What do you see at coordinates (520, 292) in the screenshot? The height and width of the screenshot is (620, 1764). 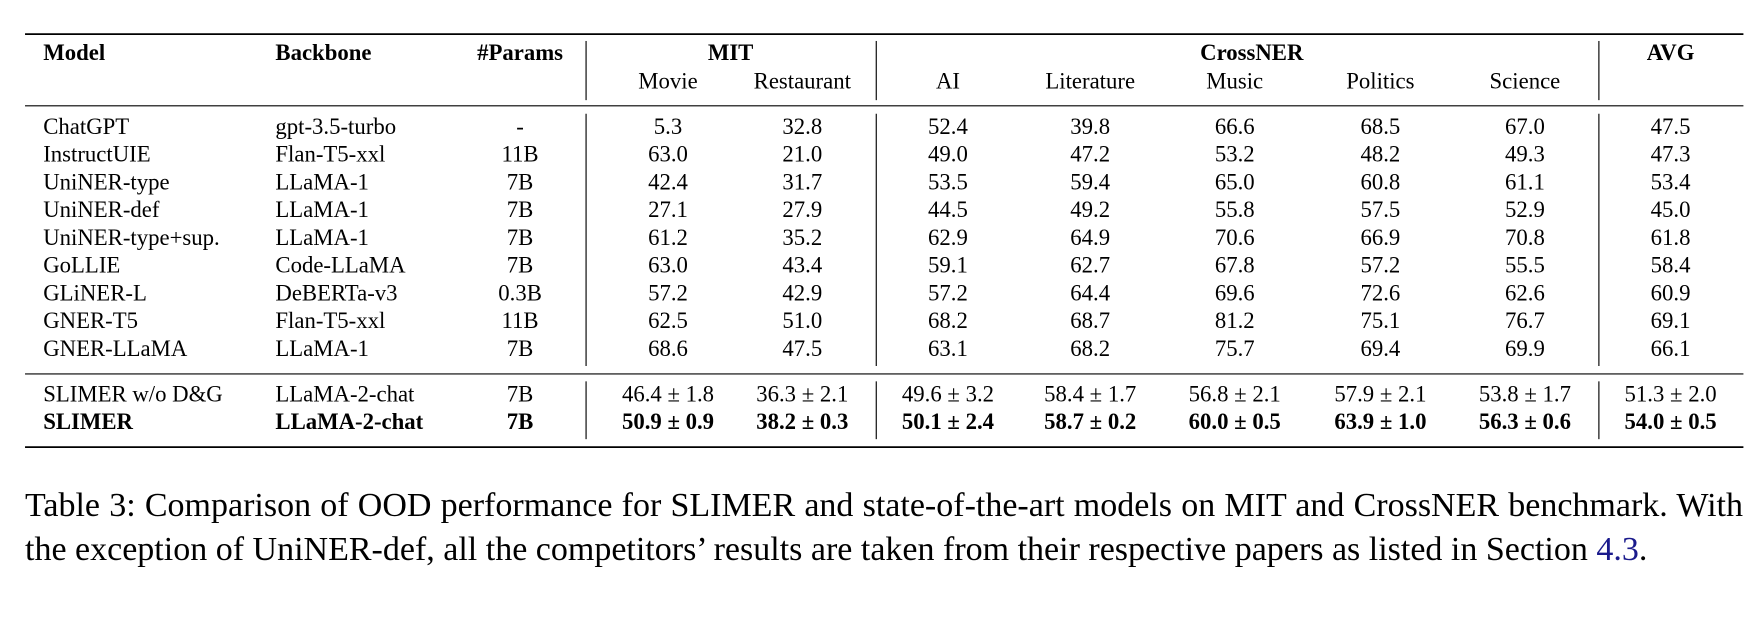 I see `cell: 0.3B` at bounding box center [520, 292].